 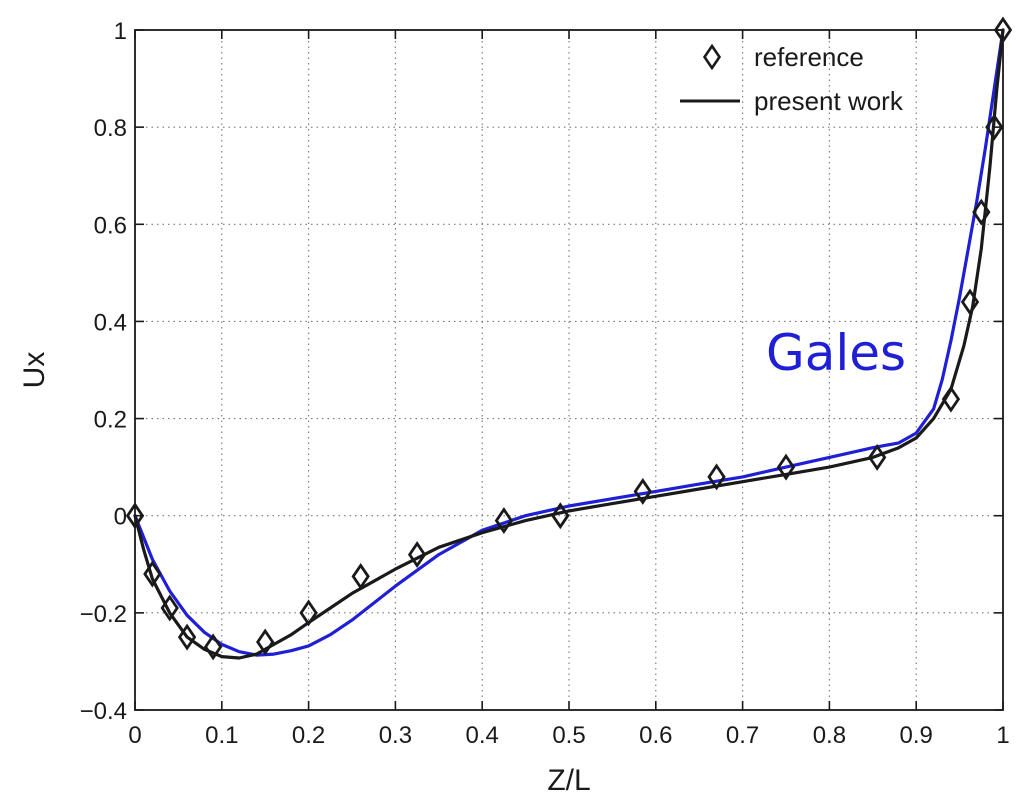 What do you see at coordinates (103, 371) in the screenshot?
I see `y-axis-tick-labels: −0.4 −0.2 0 0.2 0.4 0.6 0.8 1` at bounding box center [103, 371].